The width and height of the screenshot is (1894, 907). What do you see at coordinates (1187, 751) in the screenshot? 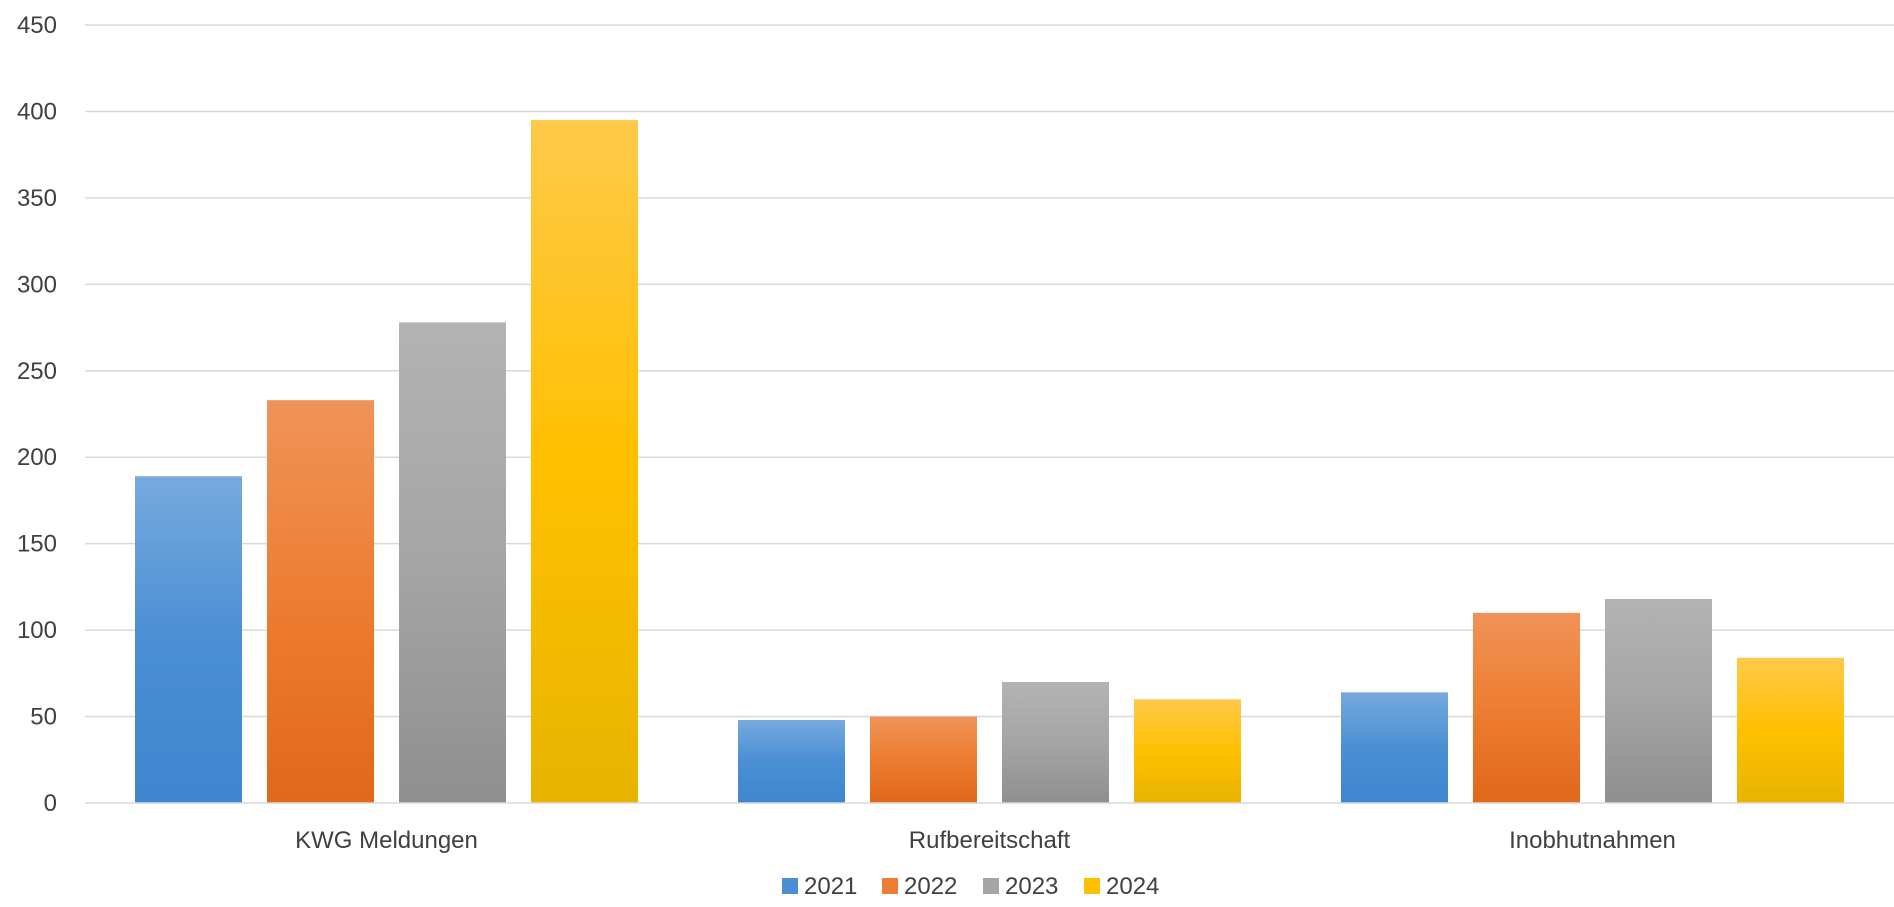
I see `bar-2024-rufbereitschaft` at bounding box center [1187, 751].